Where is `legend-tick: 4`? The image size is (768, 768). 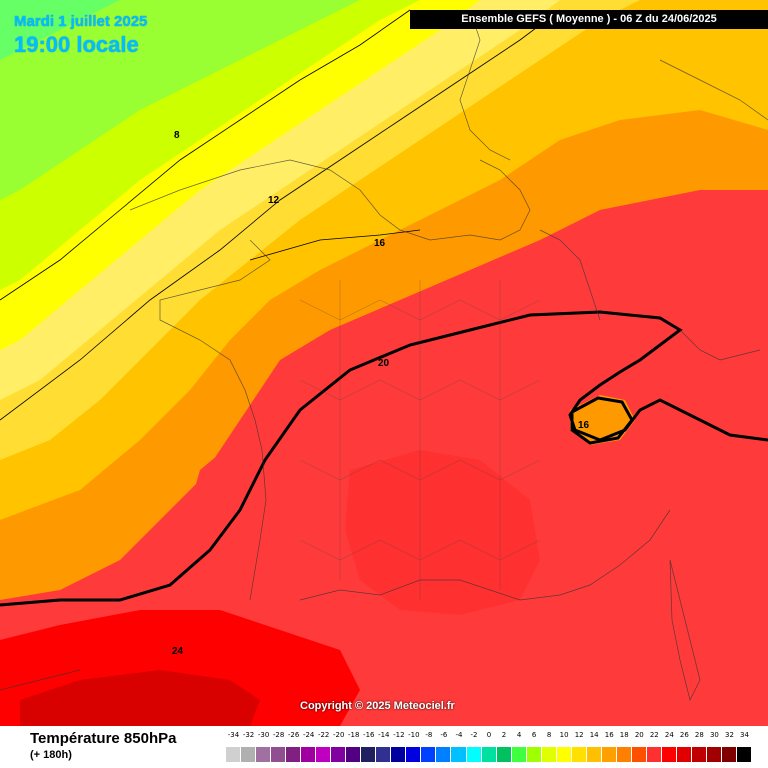 legend-tick: 4 is located at coordinates (519, 735).